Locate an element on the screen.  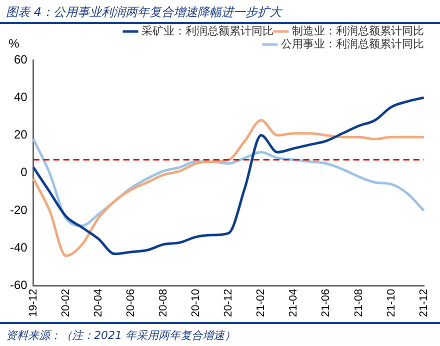
legend-label: 制造业：利润总额累计同比 is located at coordinates (358, 31).